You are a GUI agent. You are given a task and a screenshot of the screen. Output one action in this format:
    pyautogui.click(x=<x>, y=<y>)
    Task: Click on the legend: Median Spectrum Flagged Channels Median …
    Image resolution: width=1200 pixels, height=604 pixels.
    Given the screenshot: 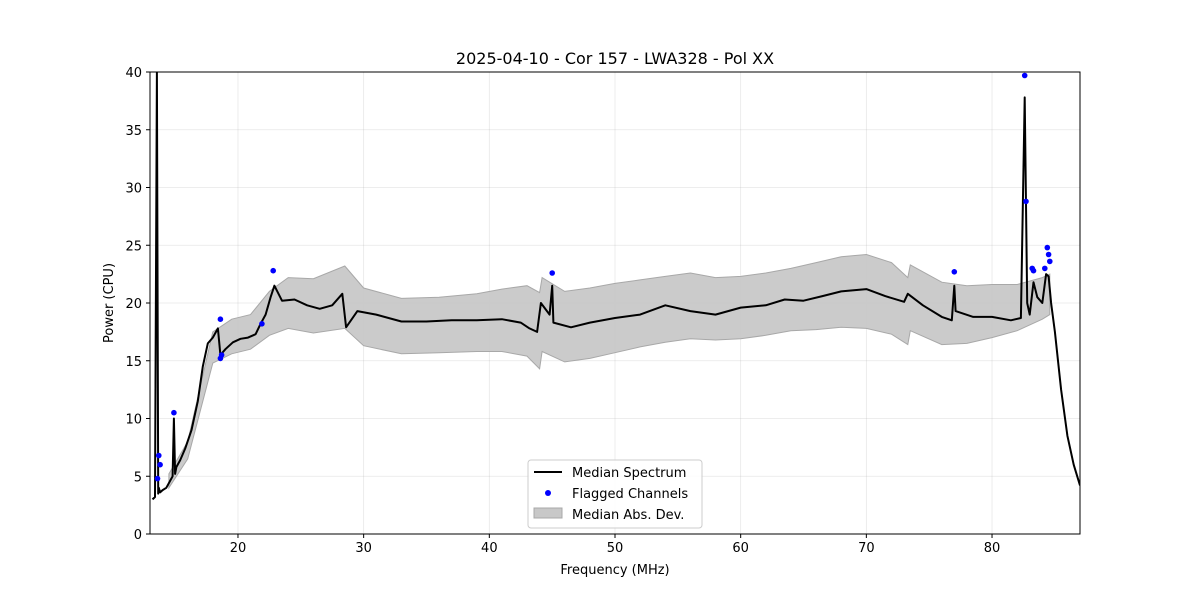 What is the action you would take?
    pyautogui.click(x=615, y=494)
    